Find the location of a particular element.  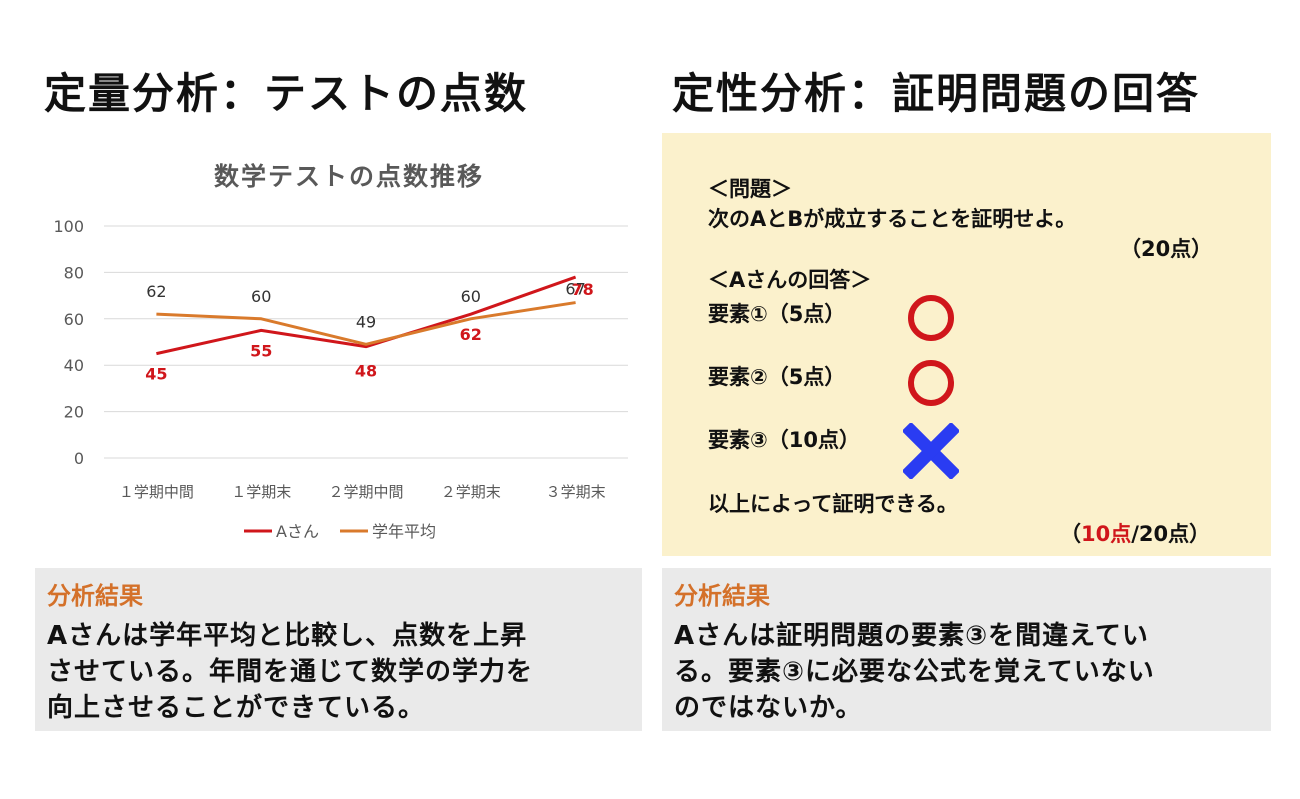

element-1-label: 要素①（5点） is located at coordinates (777, 314).